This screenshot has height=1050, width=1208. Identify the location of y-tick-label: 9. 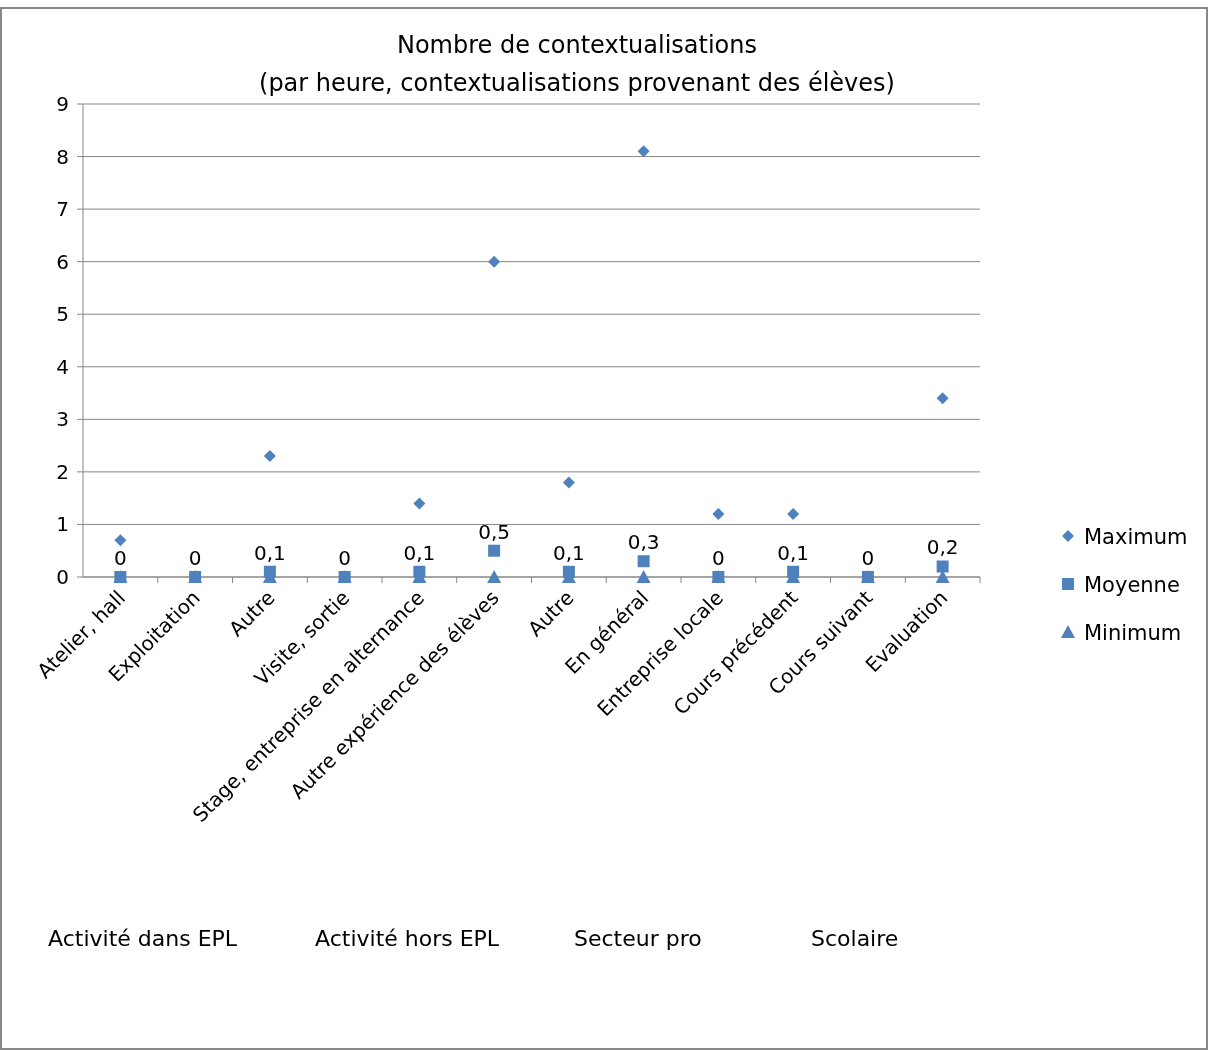
(62, 104).